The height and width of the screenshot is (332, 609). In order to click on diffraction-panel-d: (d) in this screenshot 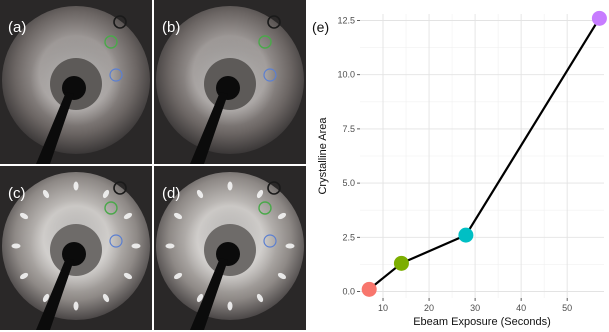, I will do `click(230, 248)`.